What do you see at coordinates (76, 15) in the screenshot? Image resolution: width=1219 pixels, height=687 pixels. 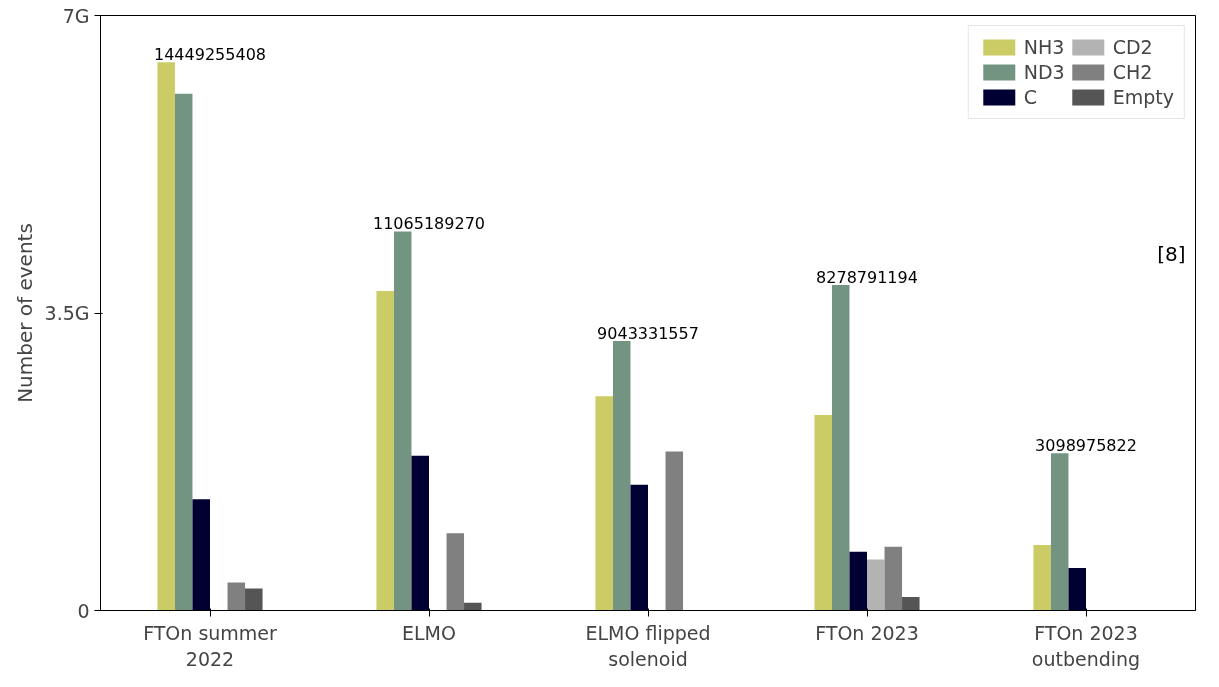 I see `y-tick-label: 7G` at bounding box center [76, 15].